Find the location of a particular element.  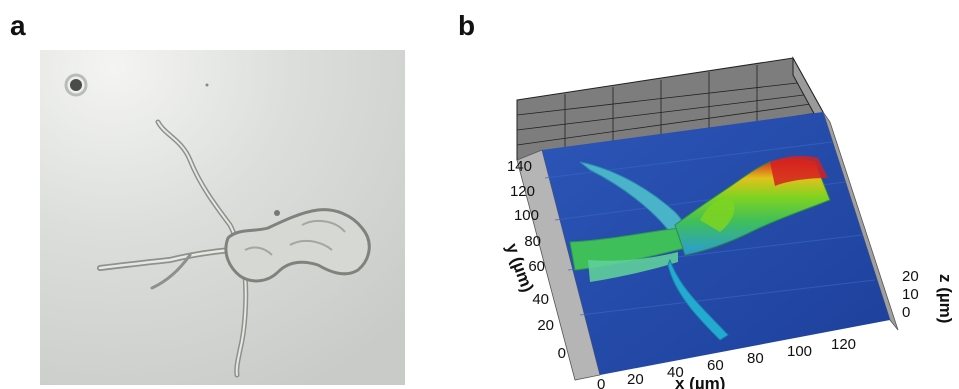

z-tick-label: 10 is located at coordinates (910, 294).